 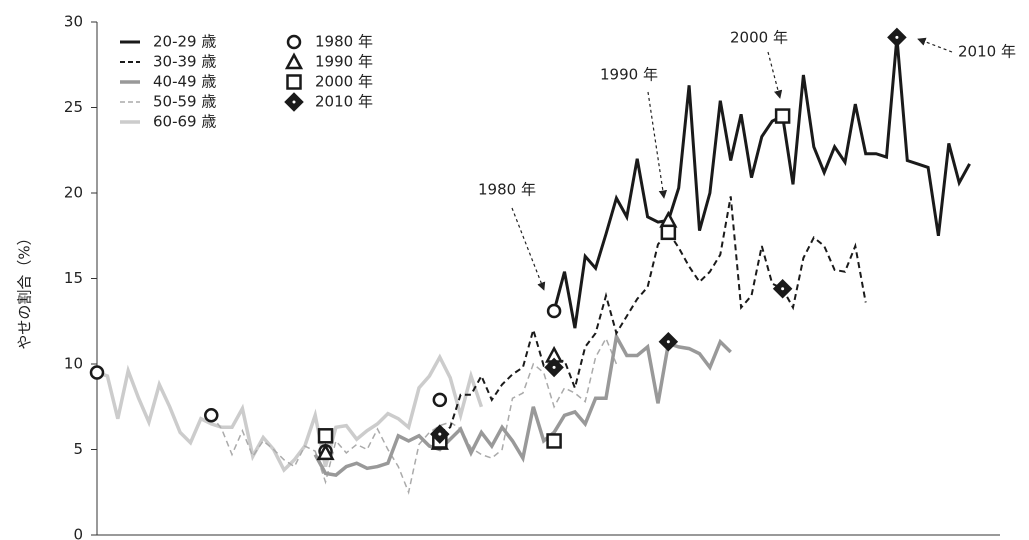 What do you see at coordinates (294, 102) in the screenshot?
I see `legend-marker-dot` at bounding box center [294, 102].